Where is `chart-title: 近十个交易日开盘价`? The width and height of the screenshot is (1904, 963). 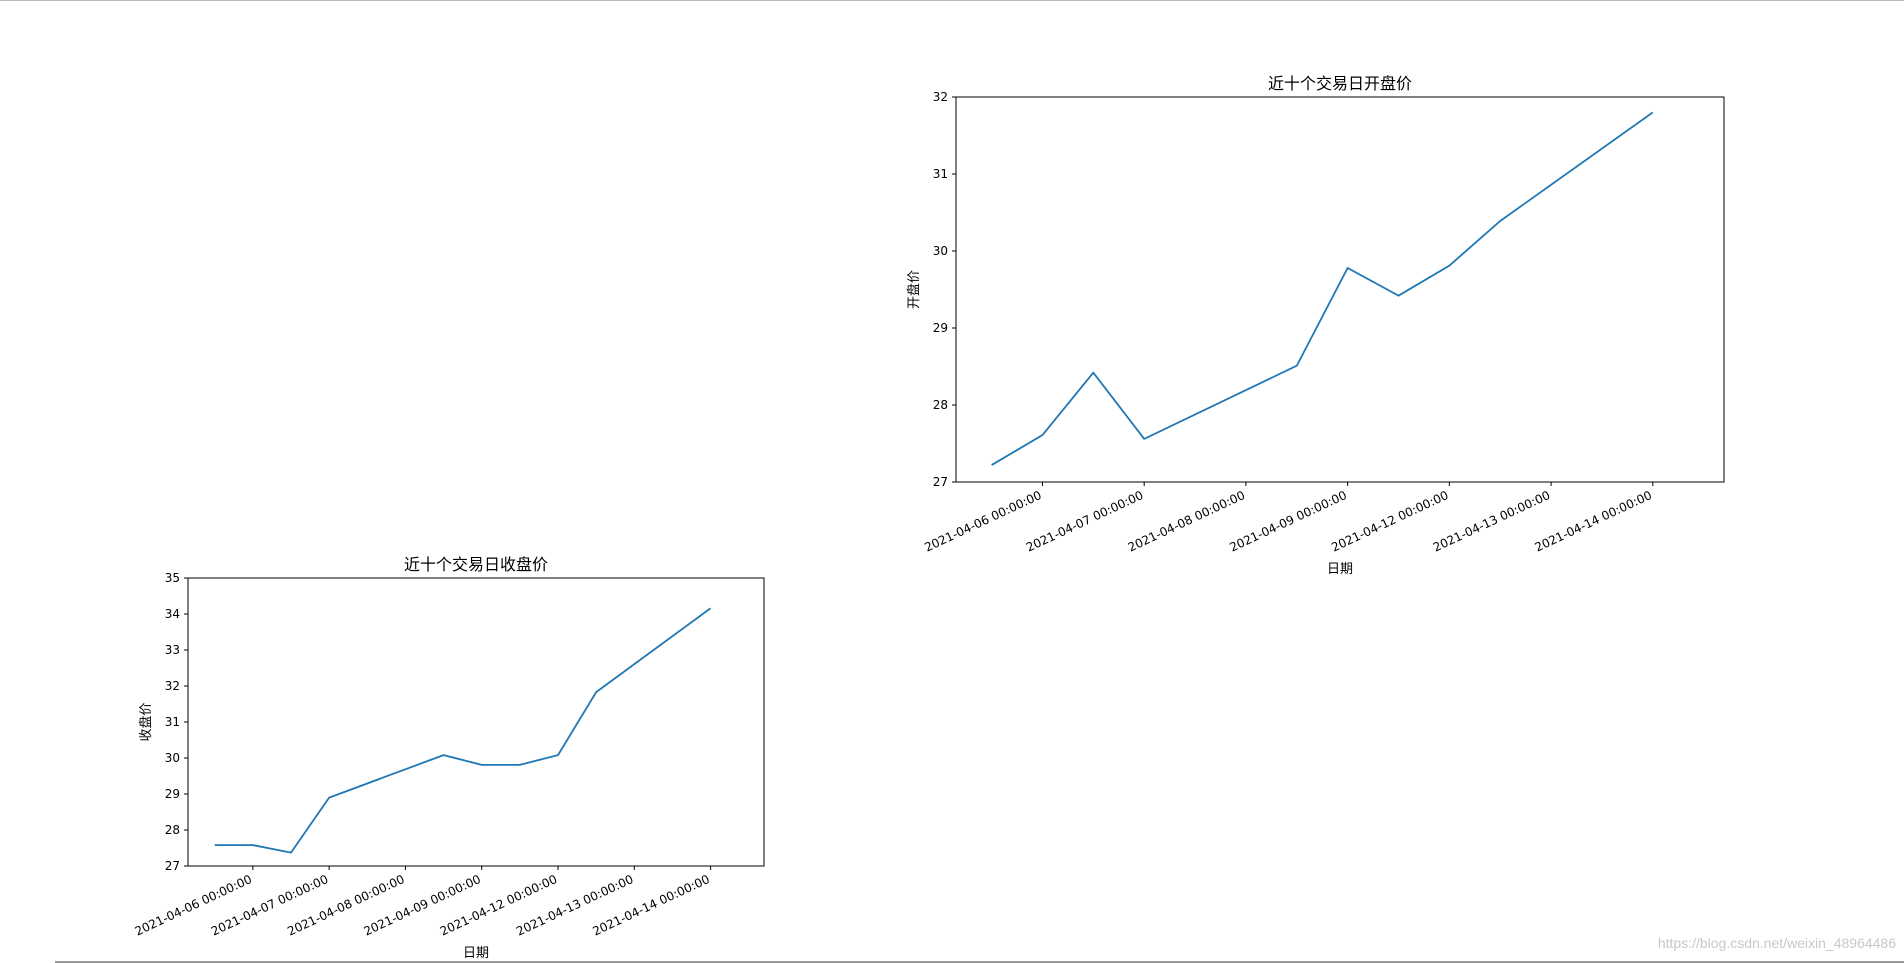
chart-title: 近十个交易日开盘价 is located at coordinates (1340, 83).